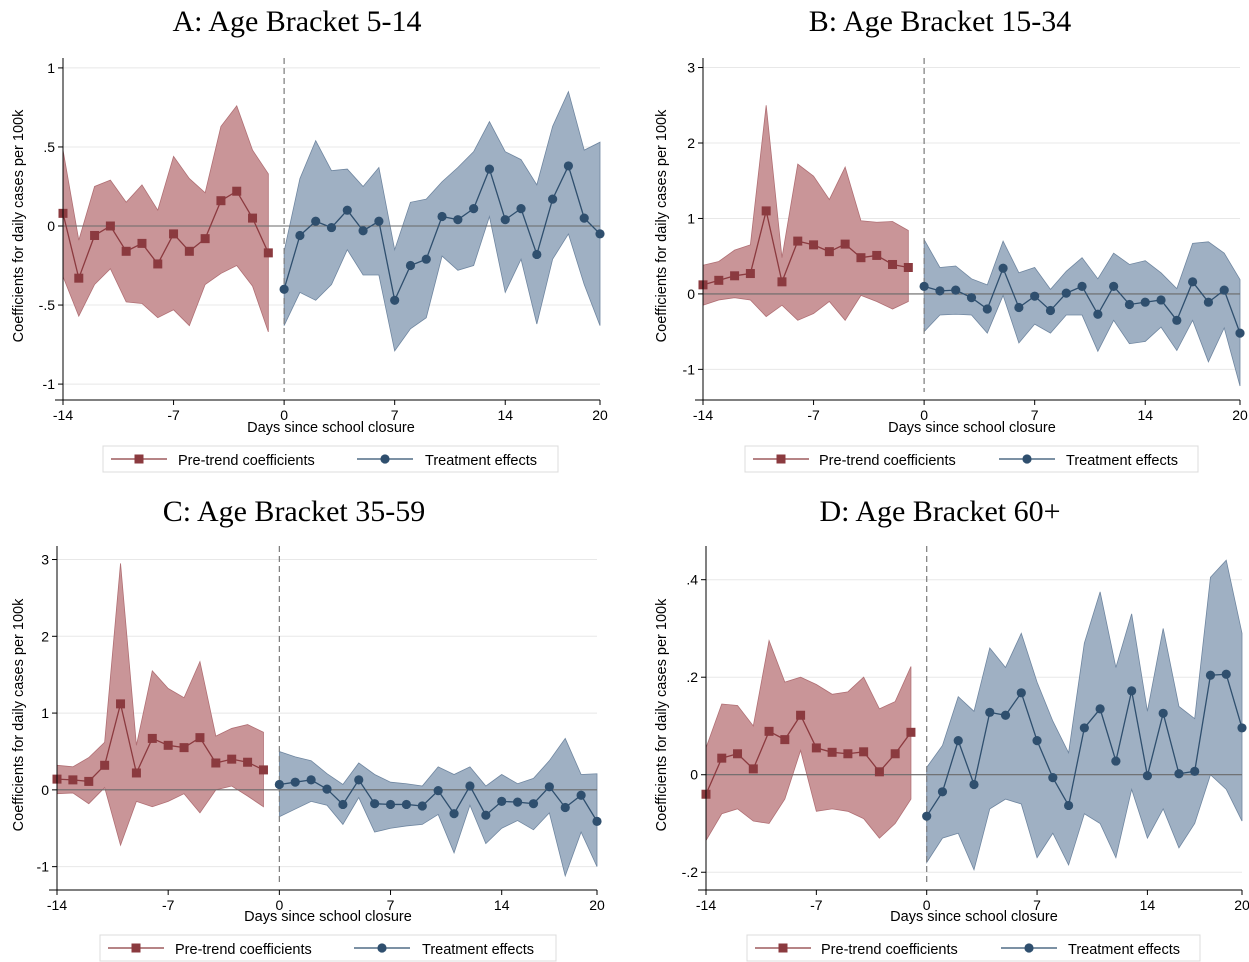 Image resolution: width=1249 pixels, height=962 pixels. What do you see at coordinates (694, 775) in the screenshot?
I see `y-tick-label: 0` at bounding box center [694, 775].